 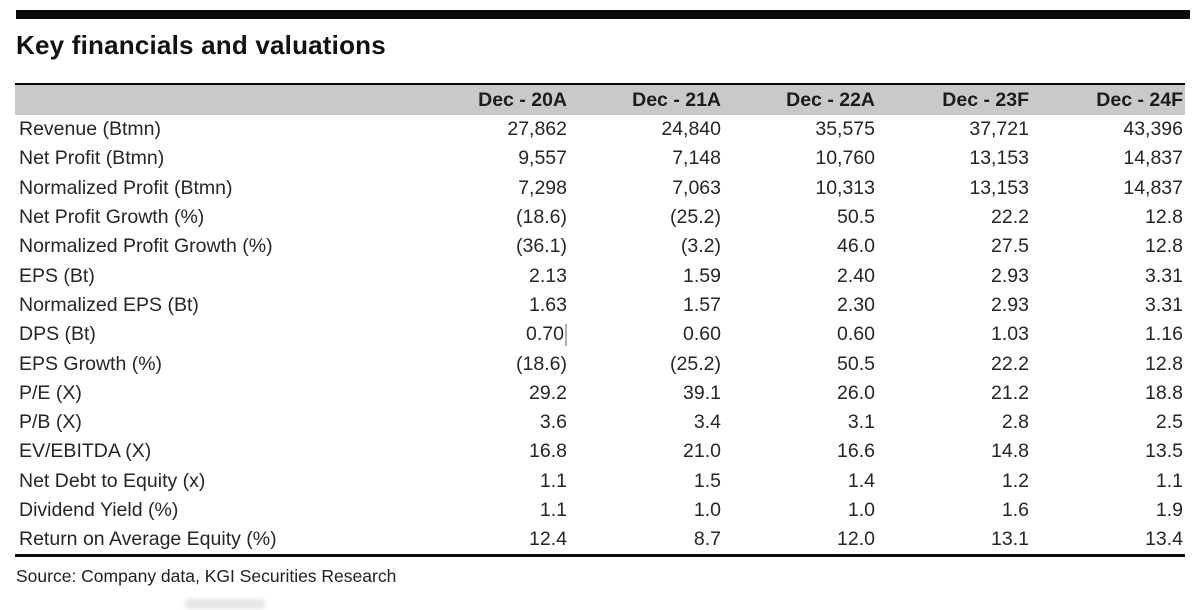 I want to click on cell-value: 46.0, so click(x=856, y=246).